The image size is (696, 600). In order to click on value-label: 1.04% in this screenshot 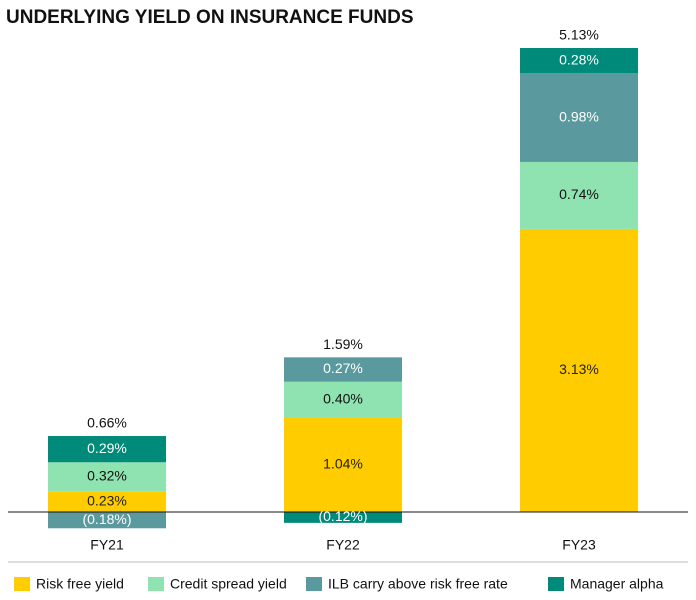, I will do `click(343, 464)`.